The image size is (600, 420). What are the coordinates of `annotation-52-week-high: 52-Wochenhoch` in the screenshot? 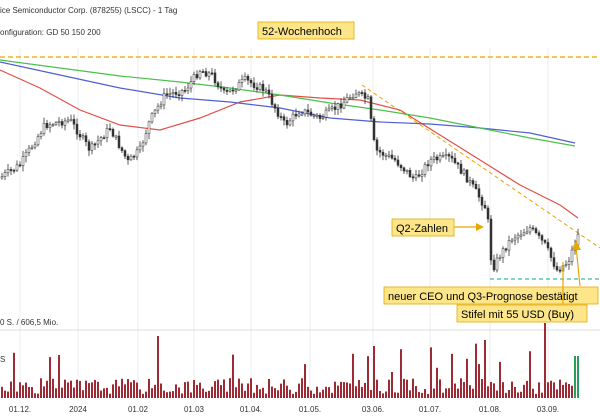 It's located at (306, 30).